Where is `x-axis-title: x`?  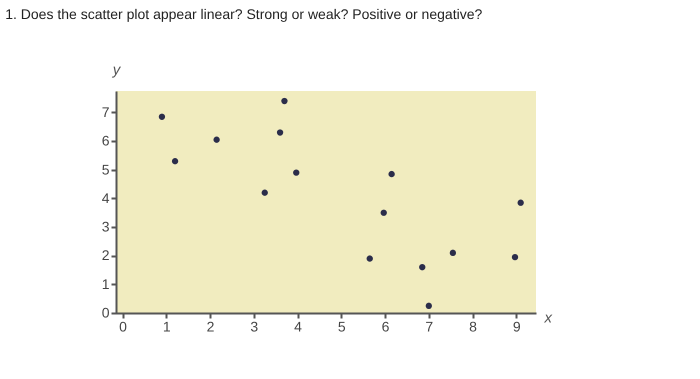
x-axis-title: x is located at coordinates (548, 318).